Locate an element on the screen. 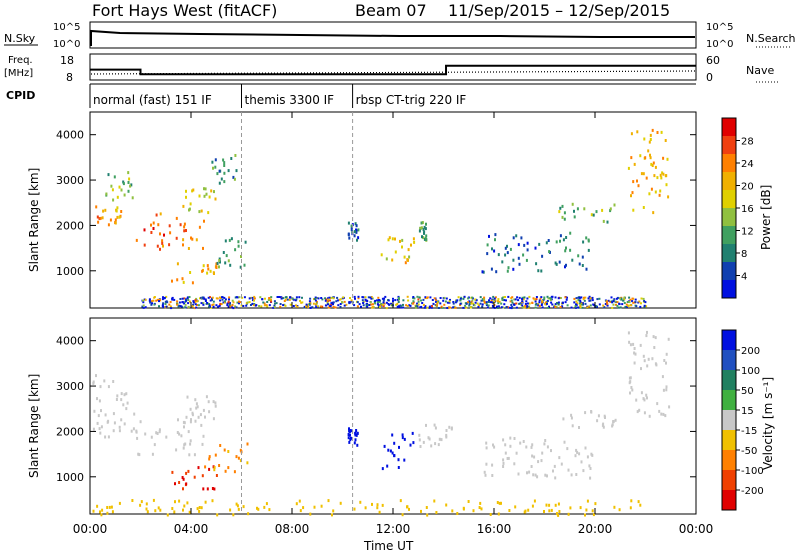 Image resolution: width=800 pixels, height=554 pixels. x-axis-label: Time UT is located at coordinates (388, 546).